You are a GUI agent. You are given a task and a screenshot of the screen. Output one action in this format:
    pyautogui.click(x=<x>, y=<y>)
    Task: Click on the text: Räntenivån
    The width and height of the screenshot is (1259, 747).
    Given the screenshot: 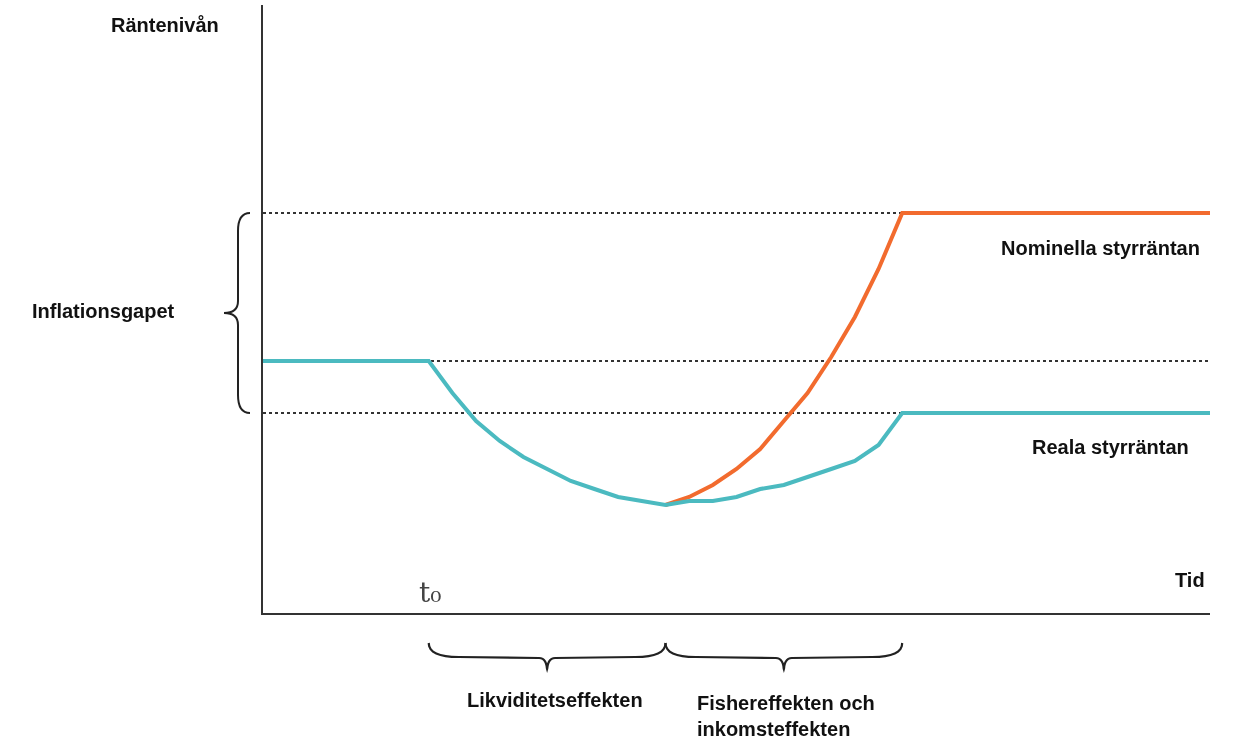 What is the action you would take?
    pyautogui.click(x=165, y=25)
    